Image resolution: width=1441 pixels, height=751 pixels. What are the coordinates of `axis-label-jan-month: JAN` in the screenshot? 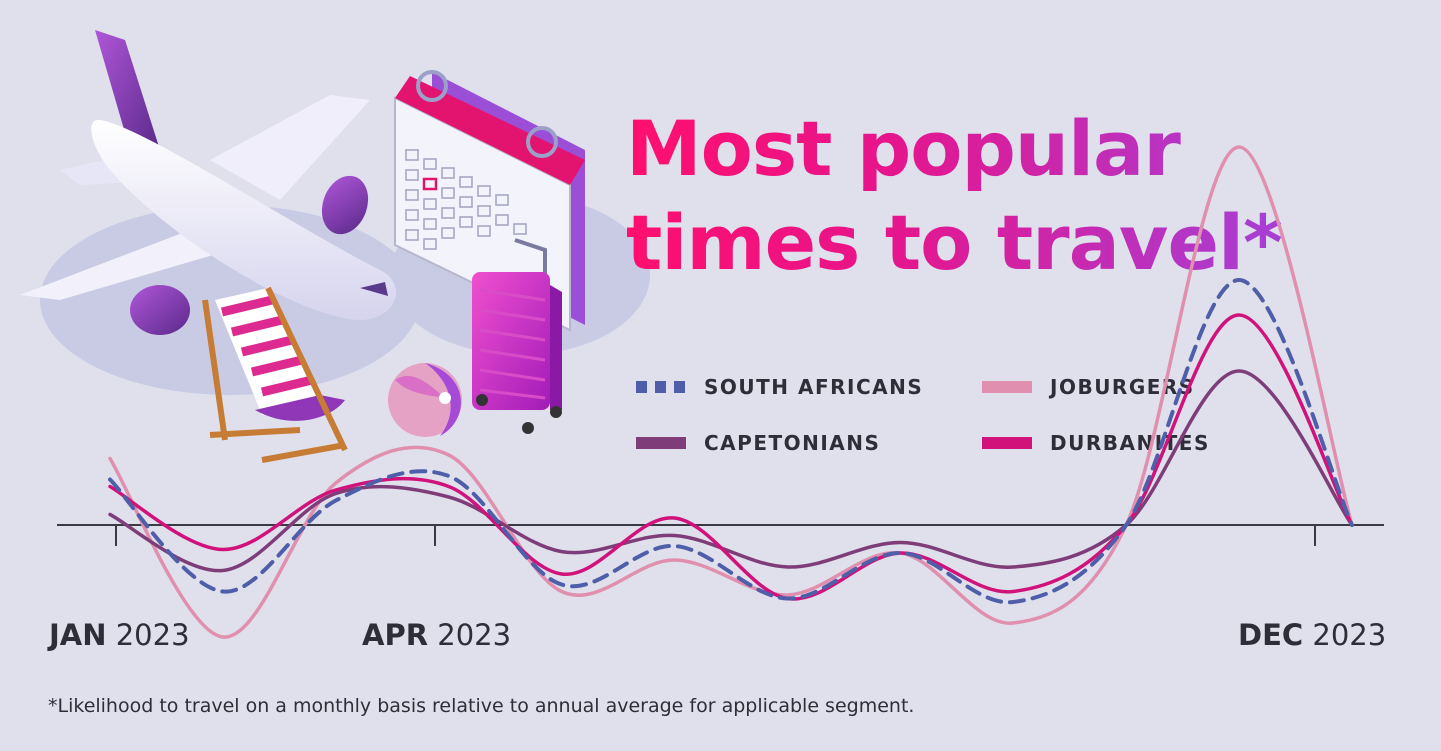 It's located at (78, 635).